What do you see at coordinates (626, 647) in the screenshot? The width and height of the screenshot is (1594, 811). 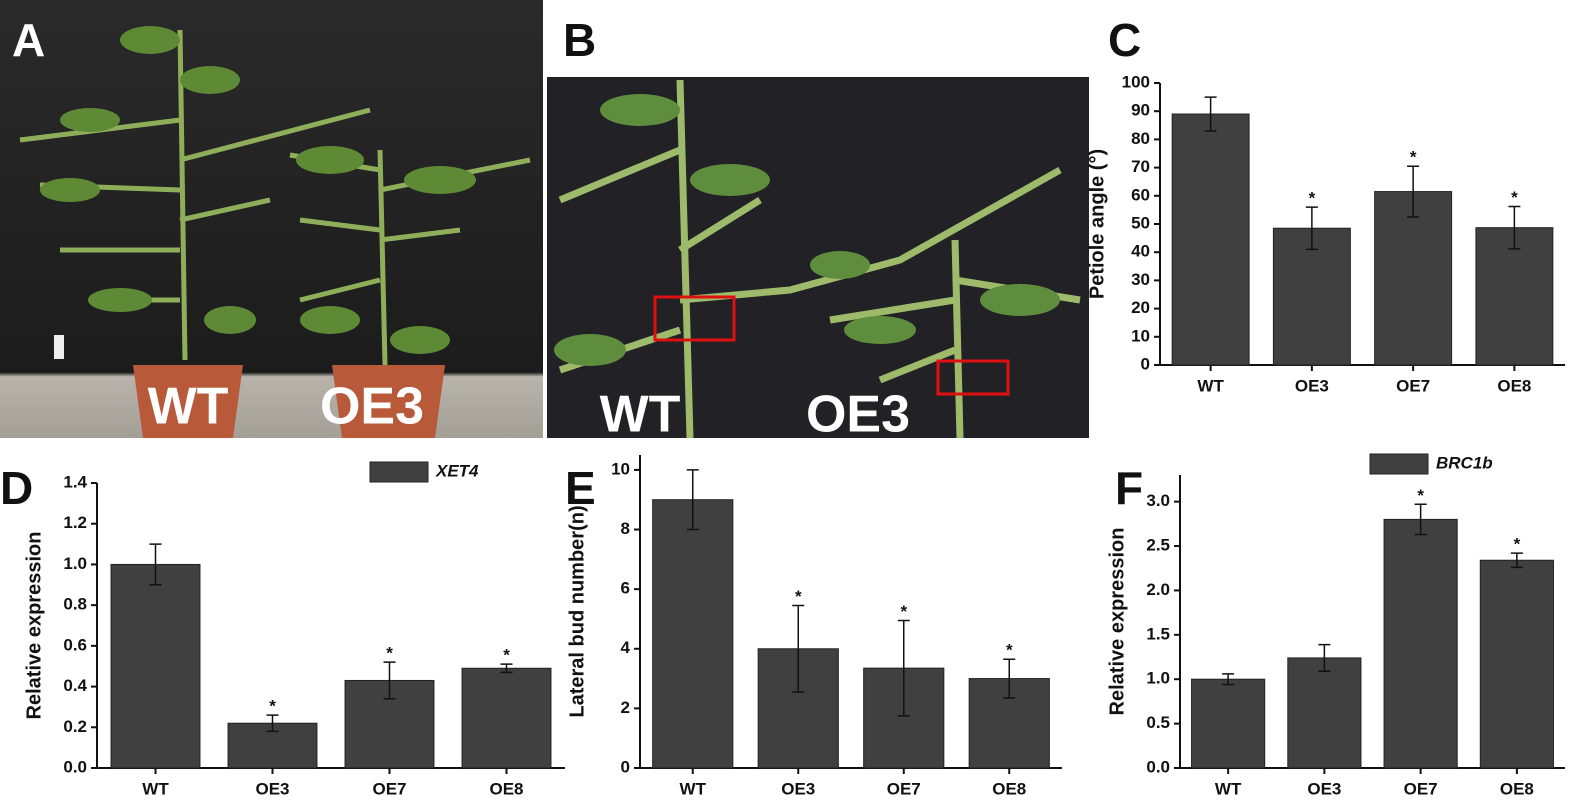 I see `y-tick-label: 4` at bounding box center [626, 647].